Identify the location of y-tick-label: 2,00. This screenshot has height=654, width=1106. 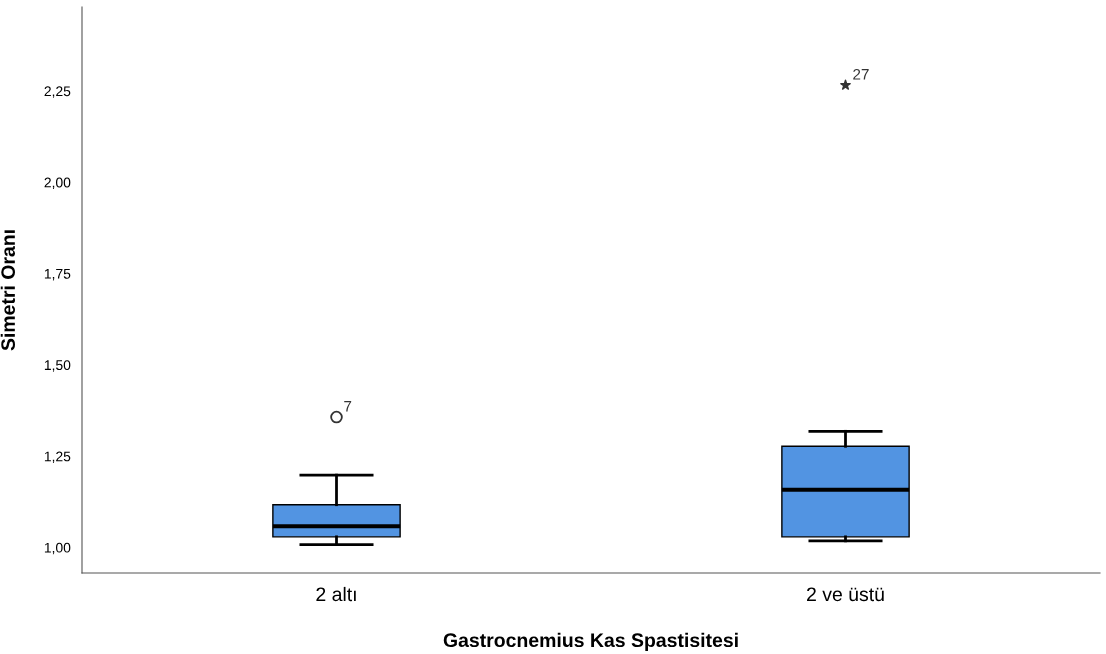
(57, 183).